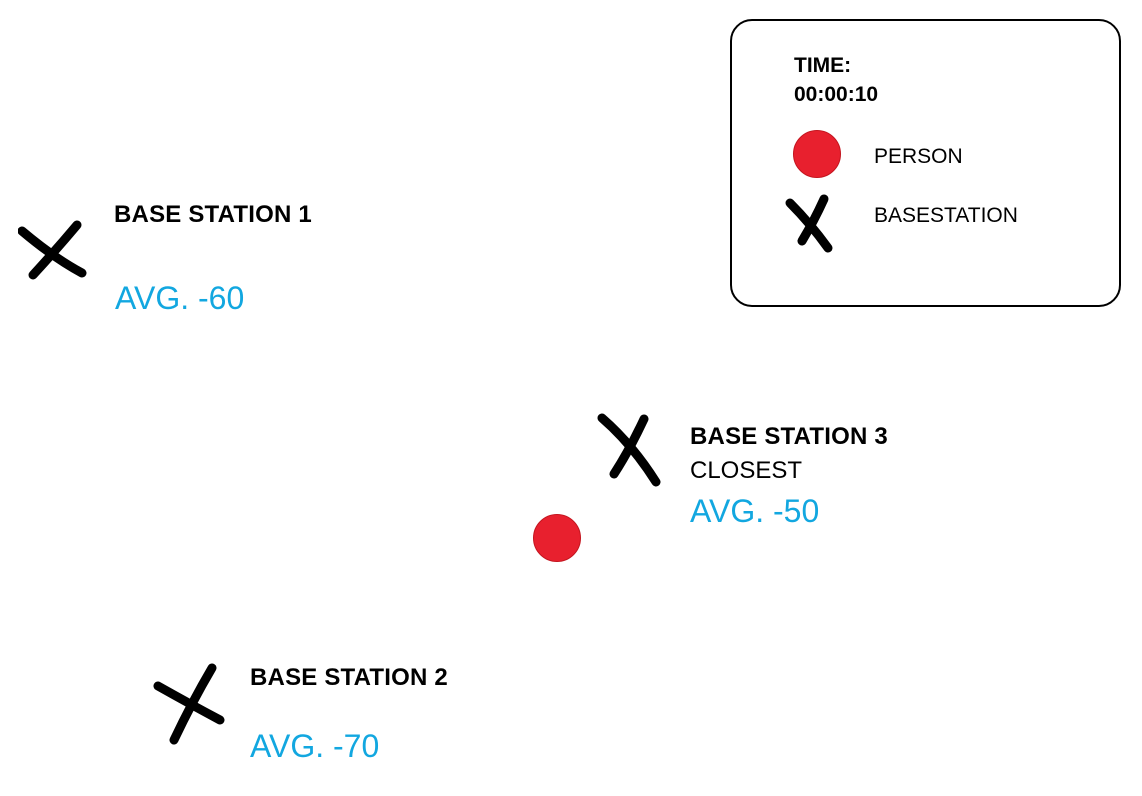 The width and height of the screenshot is (1142, 796). I want to click on base-station-2-title: BASE STATION 2, so click(349, 677).